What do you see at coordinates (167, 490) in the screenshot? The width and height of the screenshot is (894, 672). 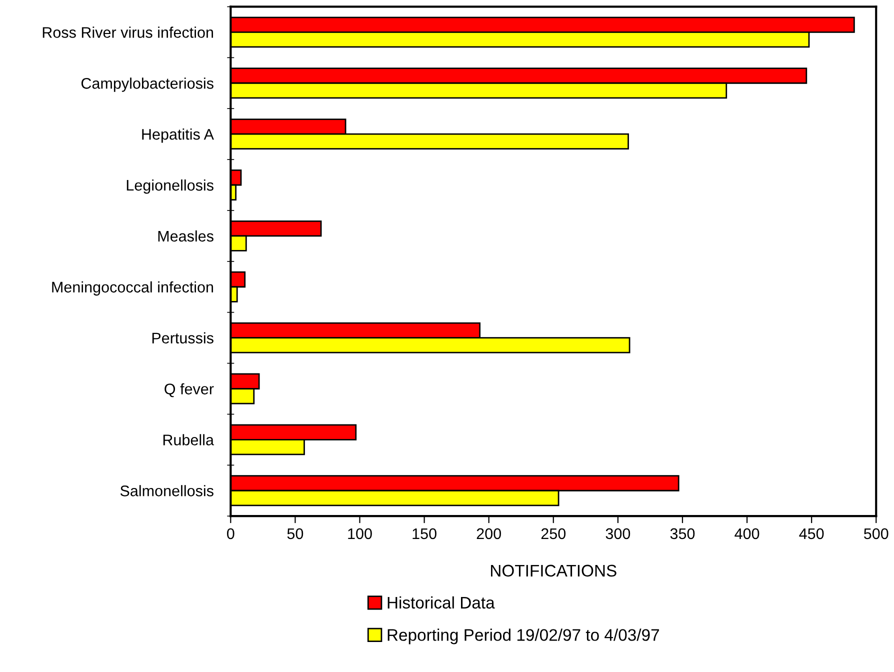 I see `y-tick-label: Salmonellosis` at bounding box center [167, 490].